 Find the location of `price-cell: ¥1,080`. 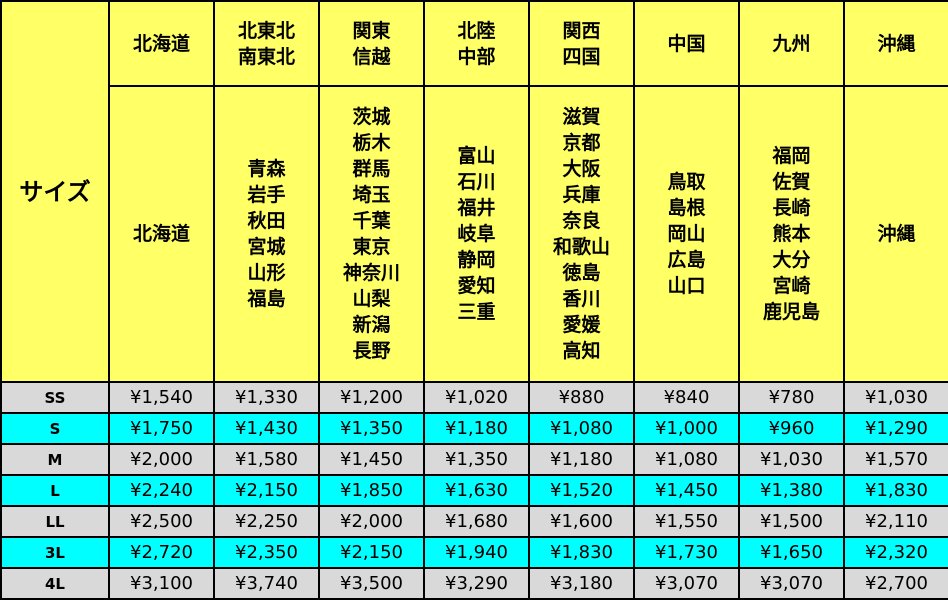

price-cell: ¥1,080 is located at coordinates (581, 428).